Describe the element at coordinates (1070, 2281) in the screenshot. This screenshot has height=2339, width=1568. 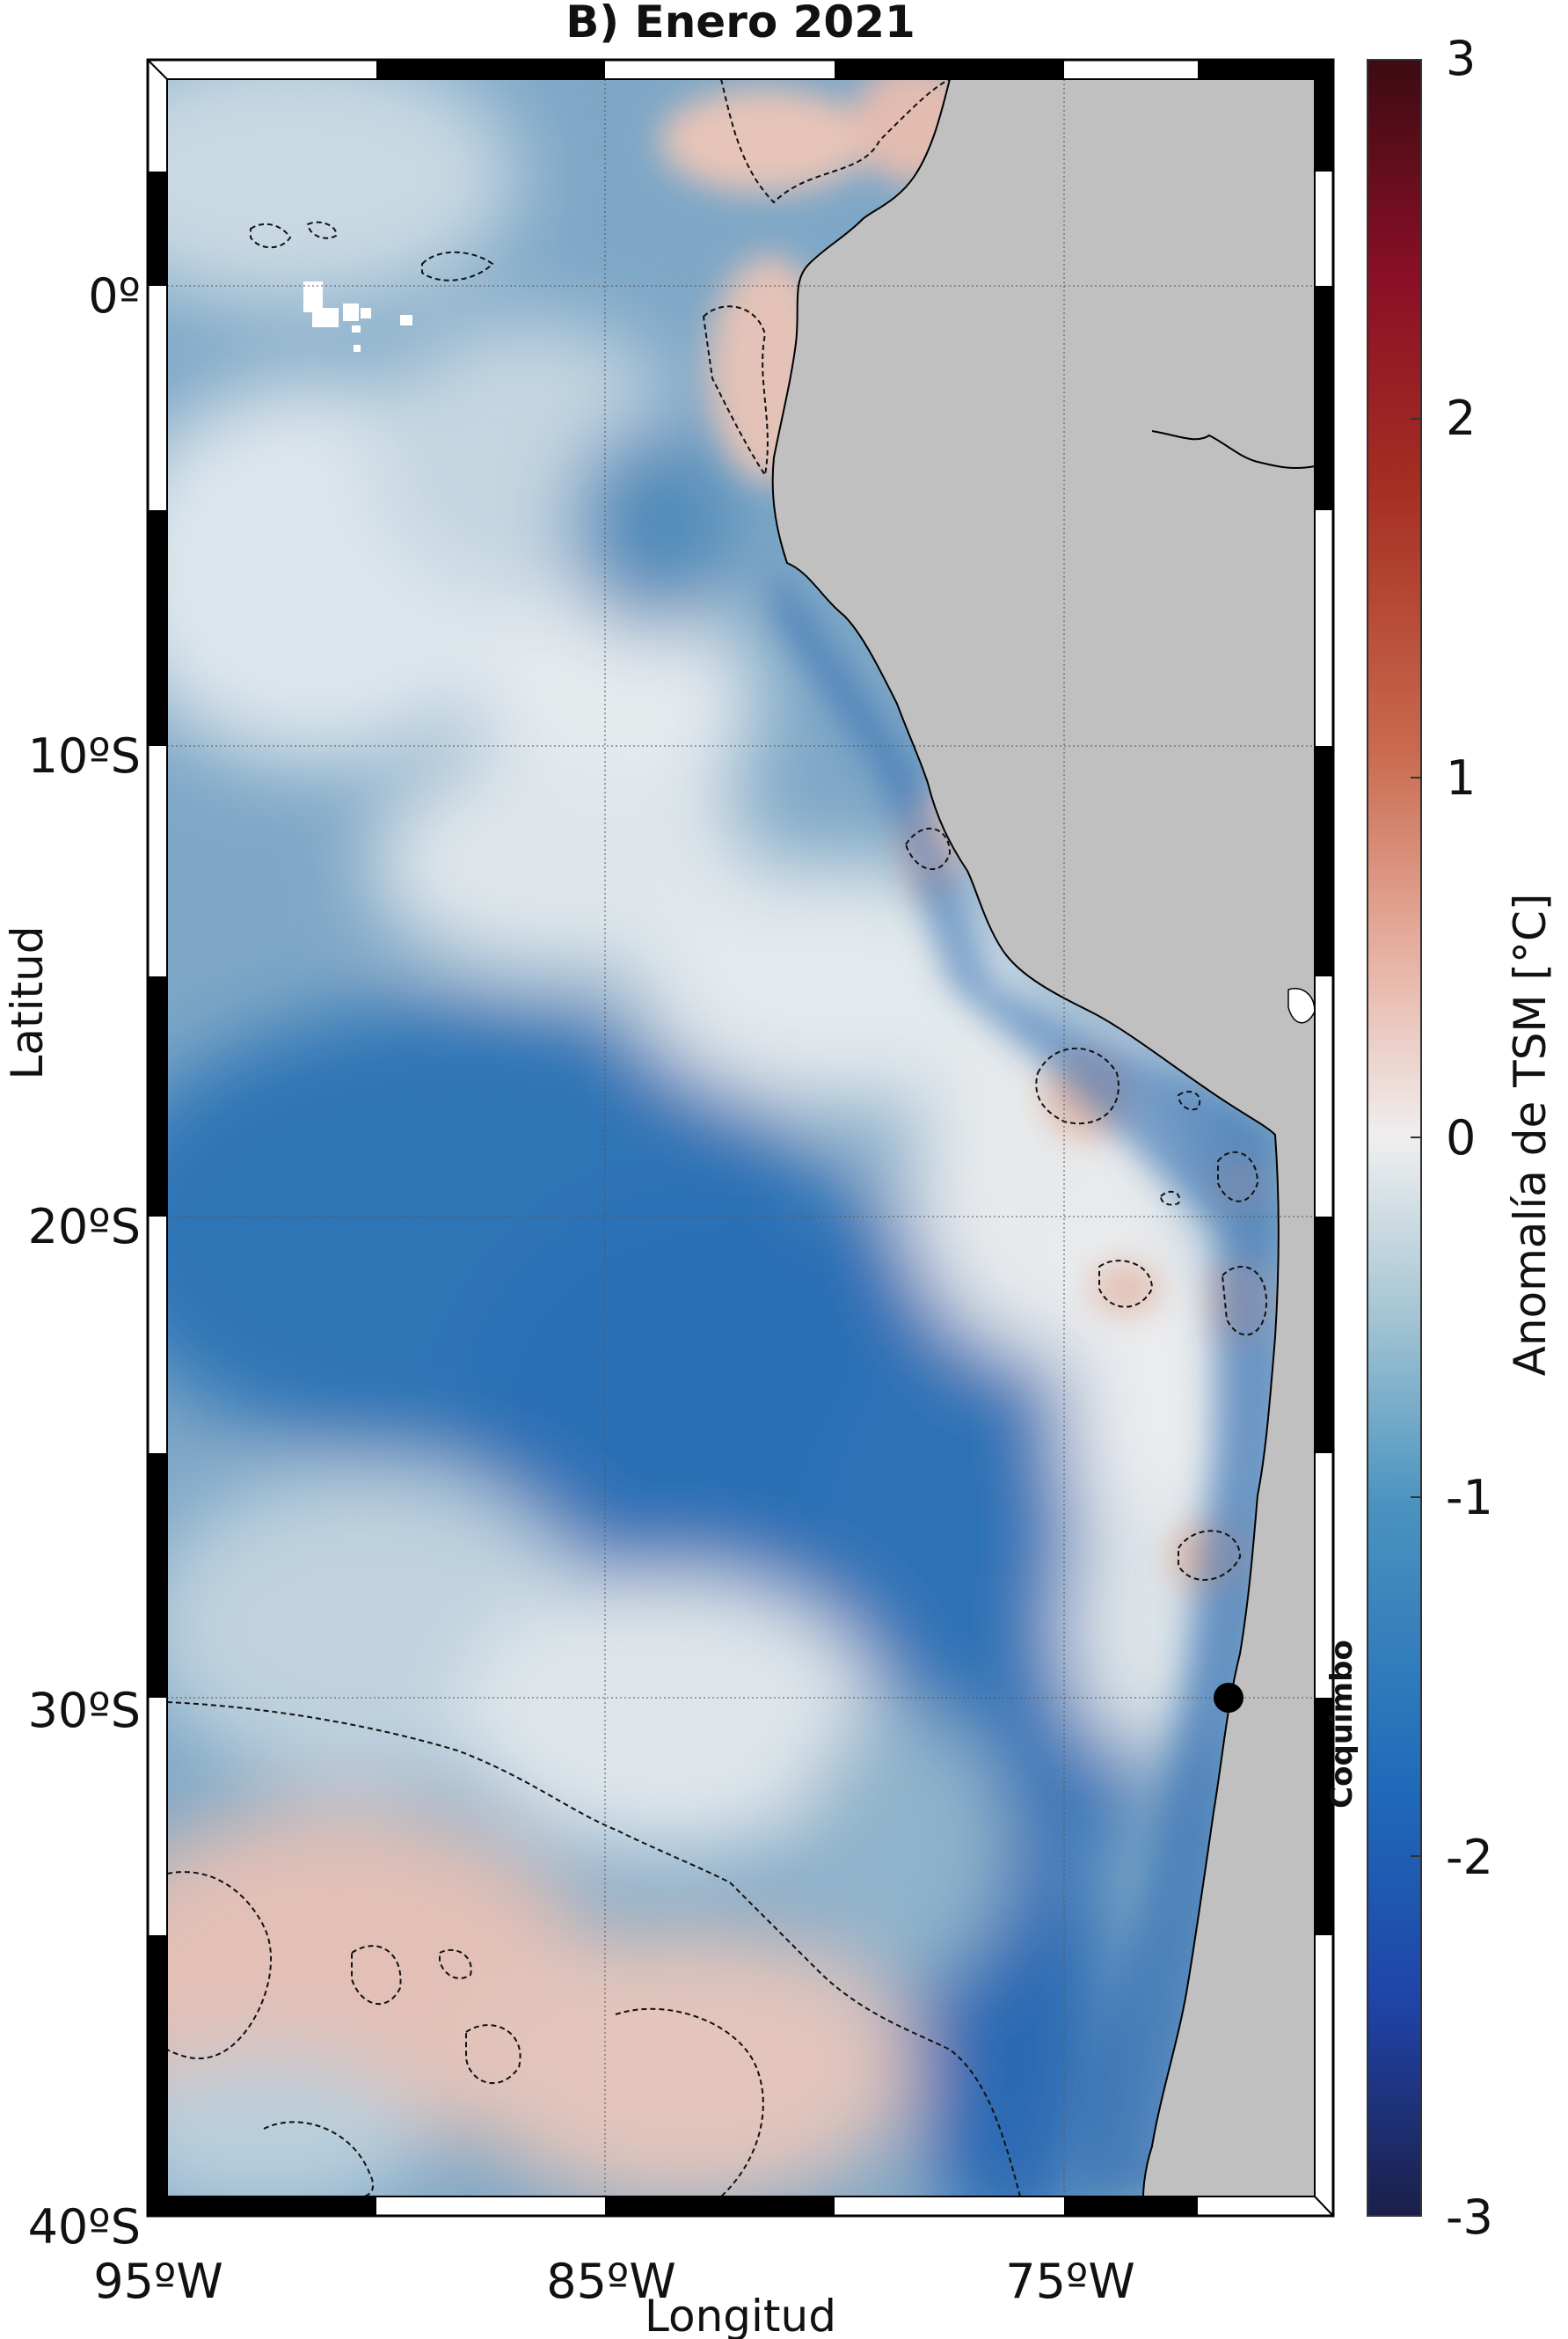
I see `lon-tick-75w: 75ºW` at that location.